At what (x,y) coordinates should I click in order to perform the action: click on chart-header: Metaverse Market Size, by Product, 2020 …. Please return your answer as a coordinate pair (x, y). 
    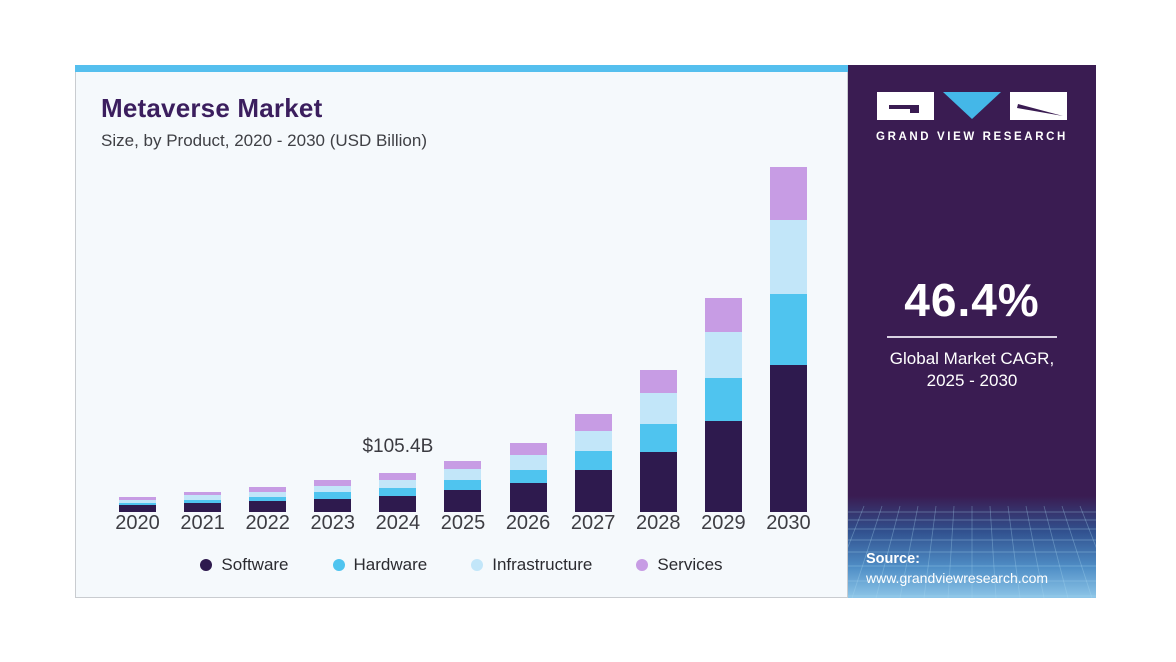
    Looking at the image, I should click on (264, 122).